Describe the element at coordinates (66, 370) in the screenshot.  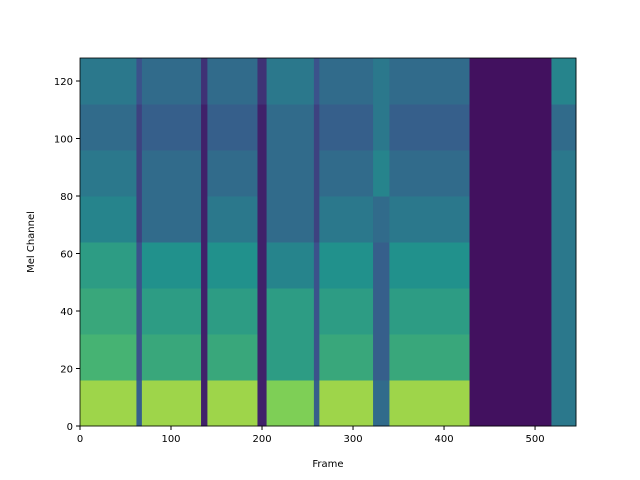
I see `y-tick-label: 20` at that location.